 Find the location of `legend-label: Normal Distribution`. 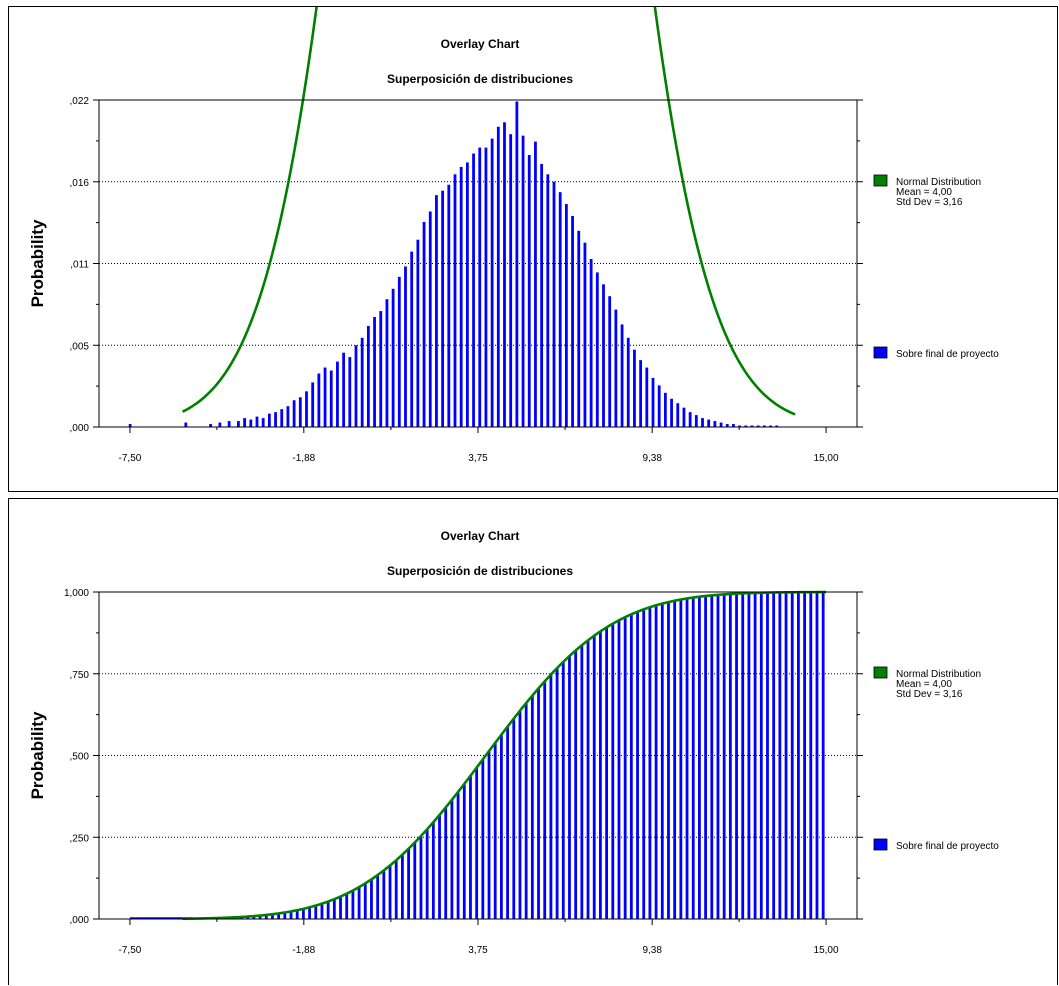

legend-label: Normal Distribution is located at coordinates (938, 182).